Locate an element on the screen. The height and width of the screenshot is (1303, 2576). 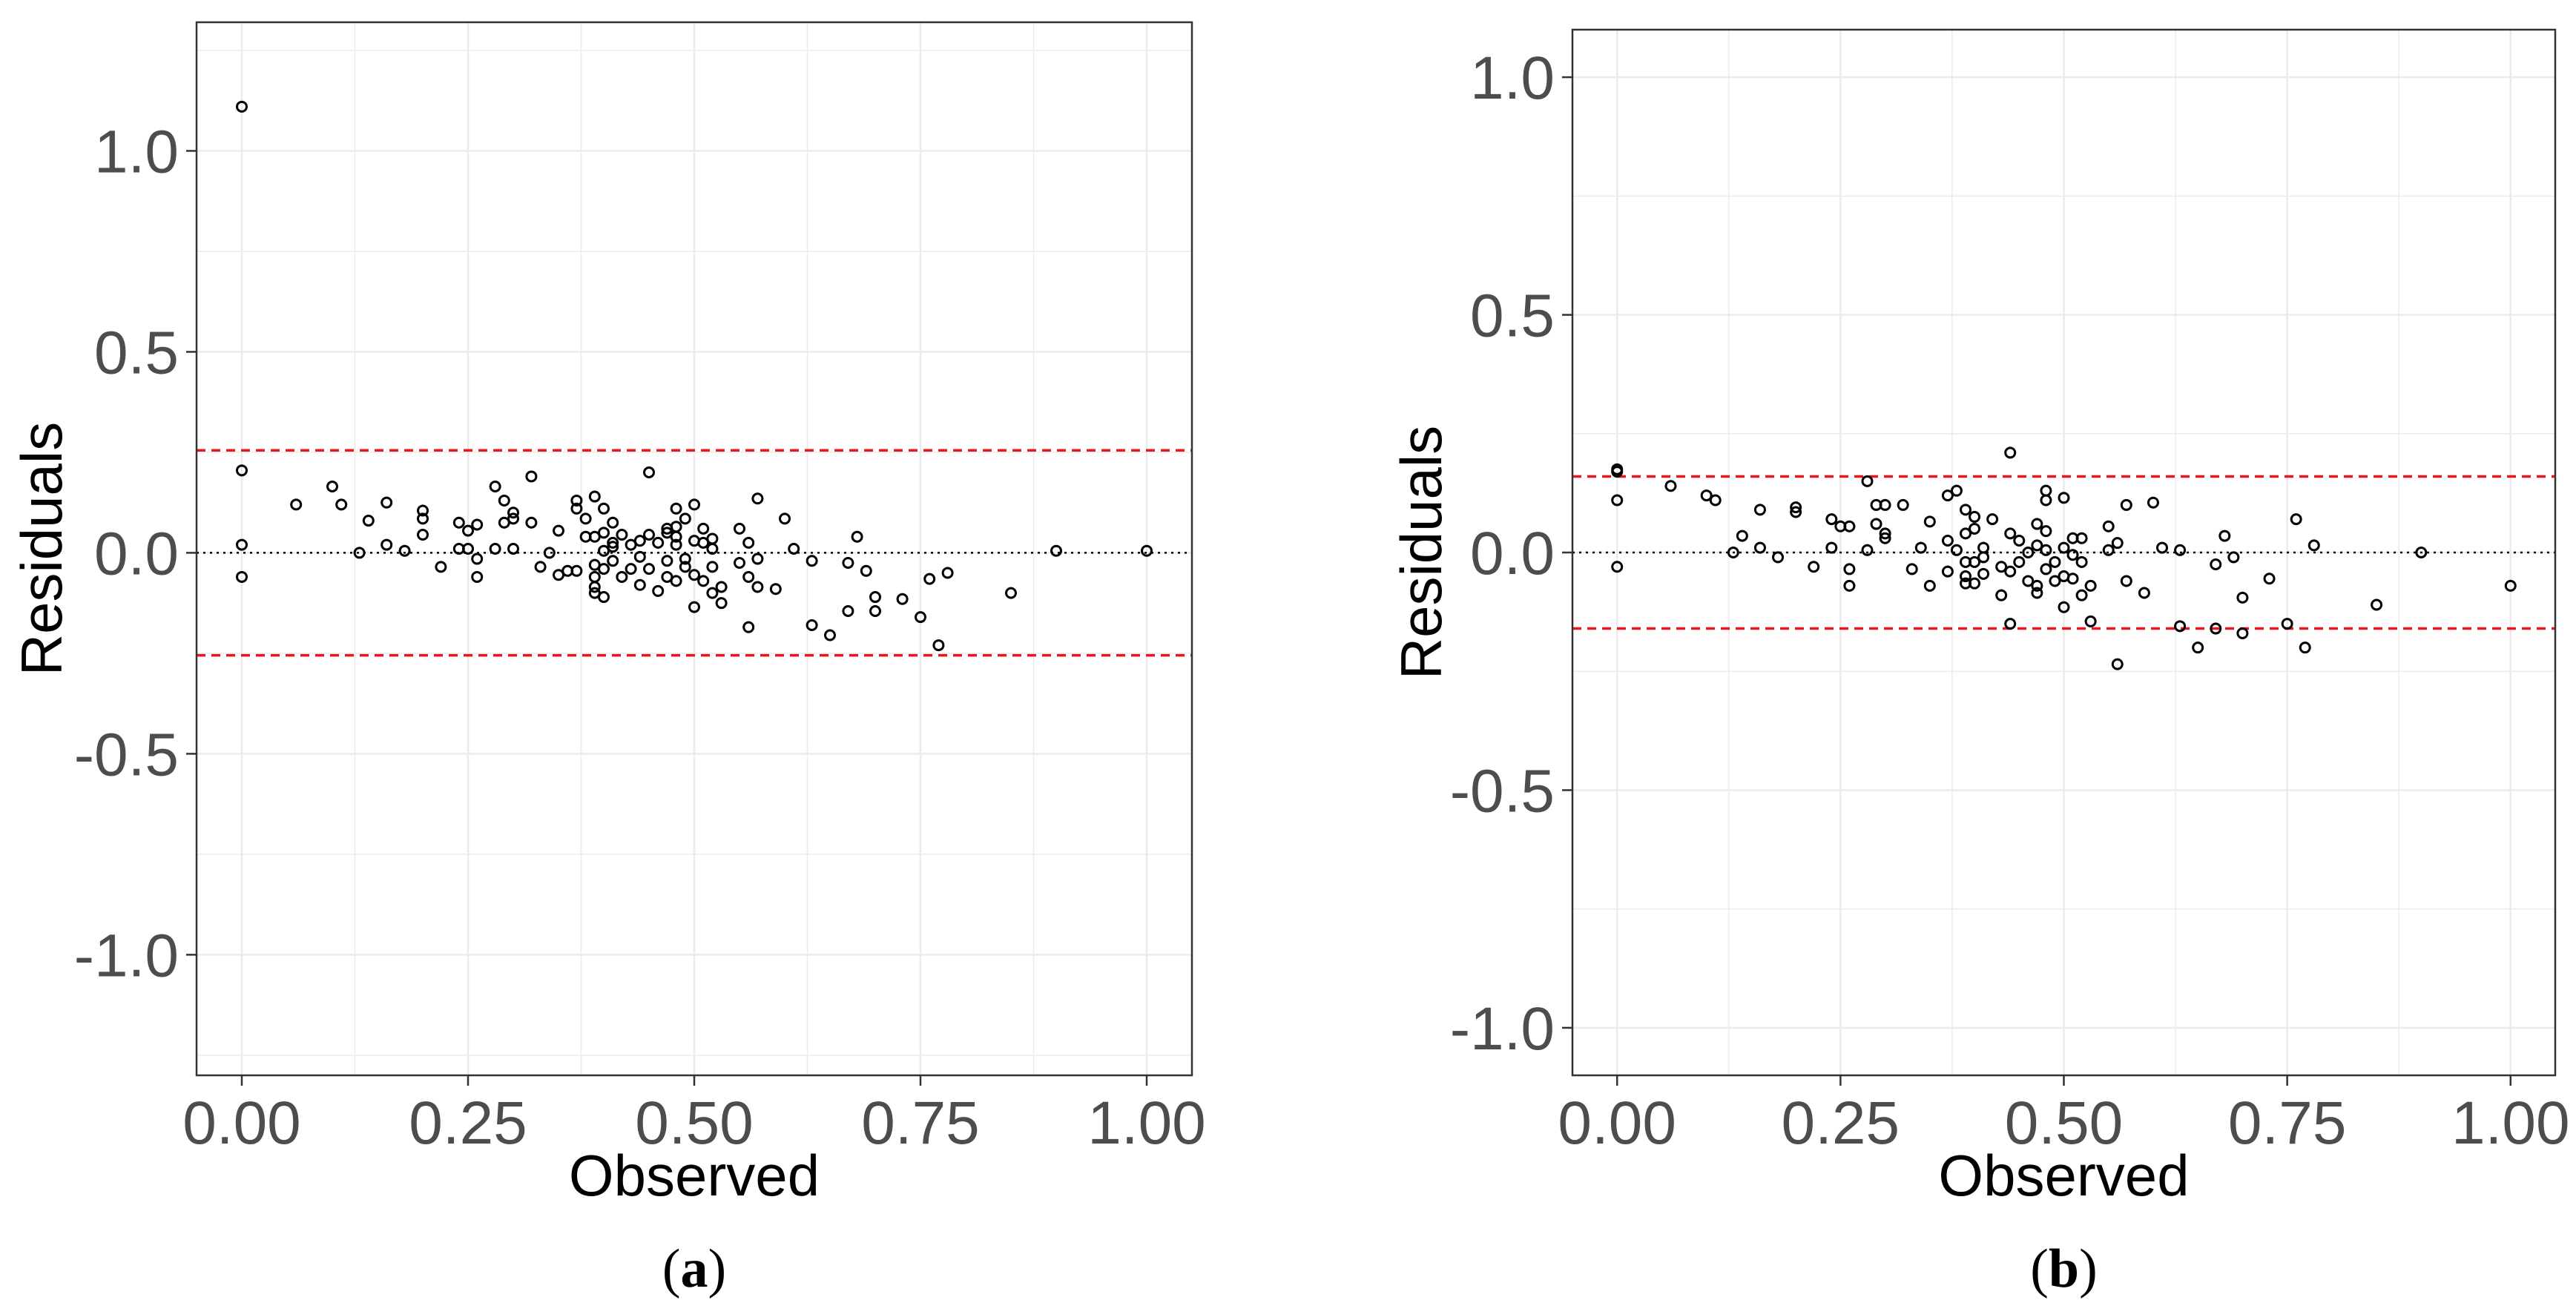
panel-label: (a) is located at coordinates (694, 1269).